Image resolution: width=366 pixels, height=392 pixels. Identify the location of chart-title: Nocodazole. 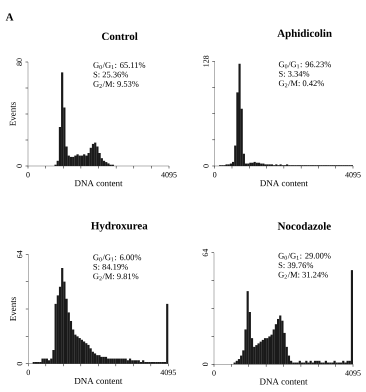
(304, 226).